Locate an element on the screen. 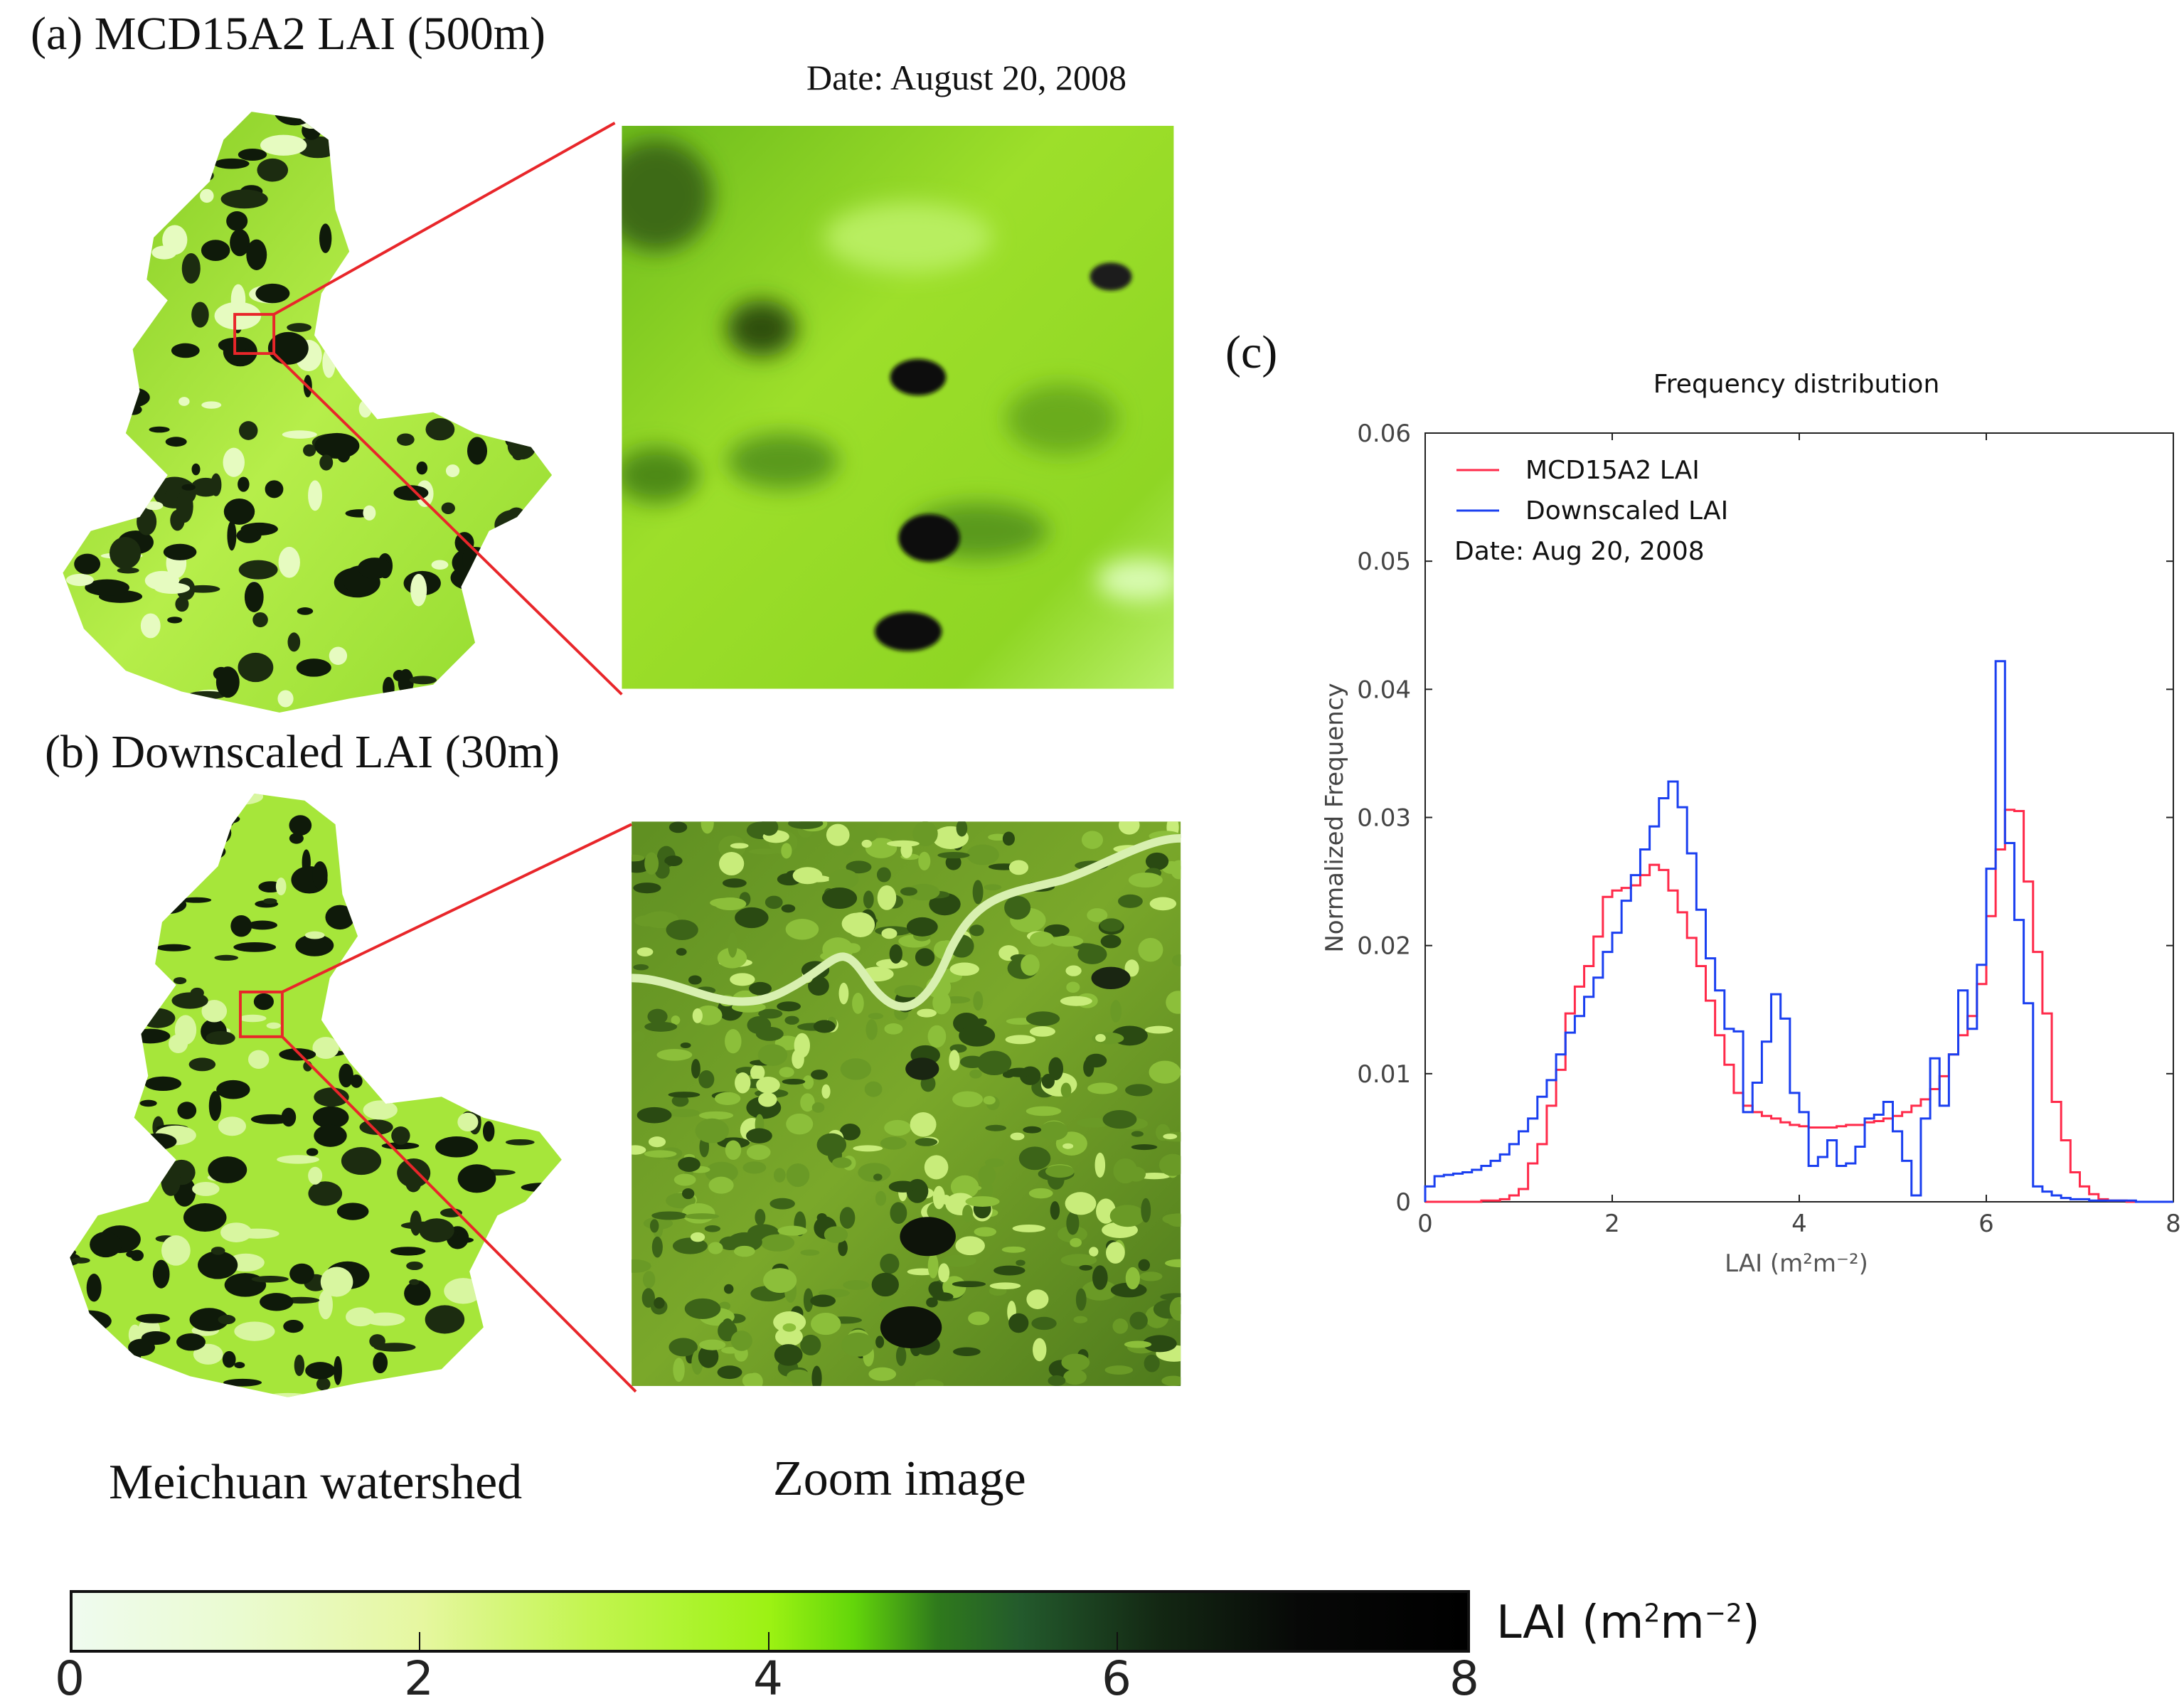 This screenshot has height=1706, width=2184. colorbar-tick-label: 4 is located at coordinates (768, 1679).